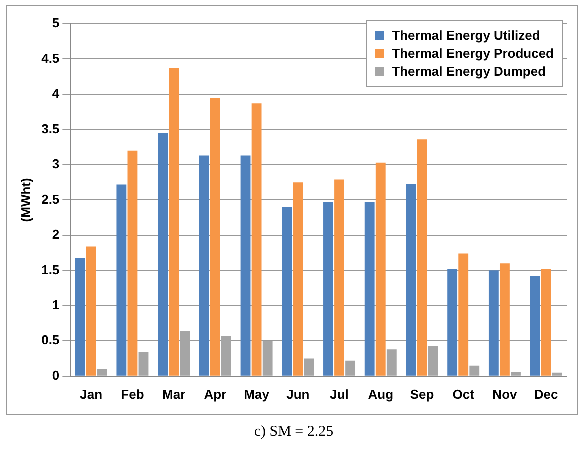  I want to click on legend-label: Thermal Energy Dumped, so click(469, 71).